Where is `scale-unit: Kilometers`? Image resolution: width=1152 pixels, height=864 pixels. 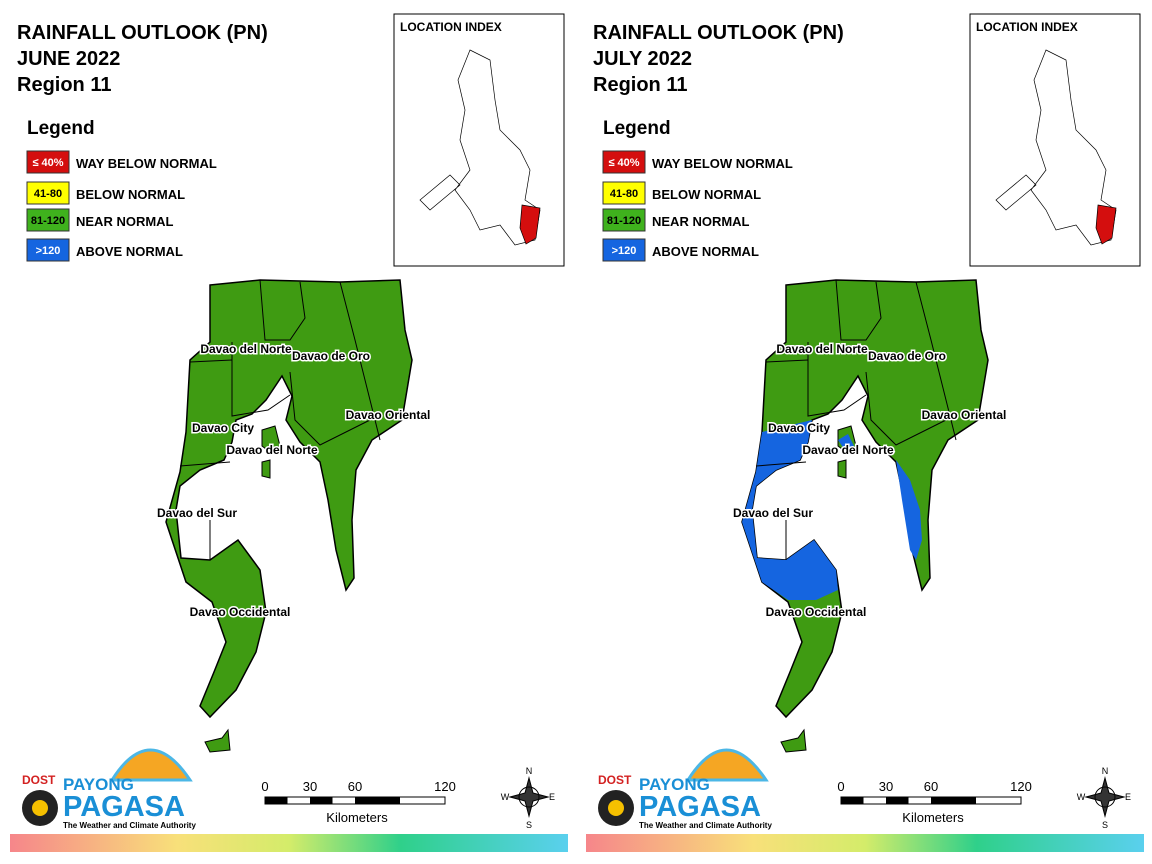 scale-unit: Kilometers is located at coordinates (357, 817).